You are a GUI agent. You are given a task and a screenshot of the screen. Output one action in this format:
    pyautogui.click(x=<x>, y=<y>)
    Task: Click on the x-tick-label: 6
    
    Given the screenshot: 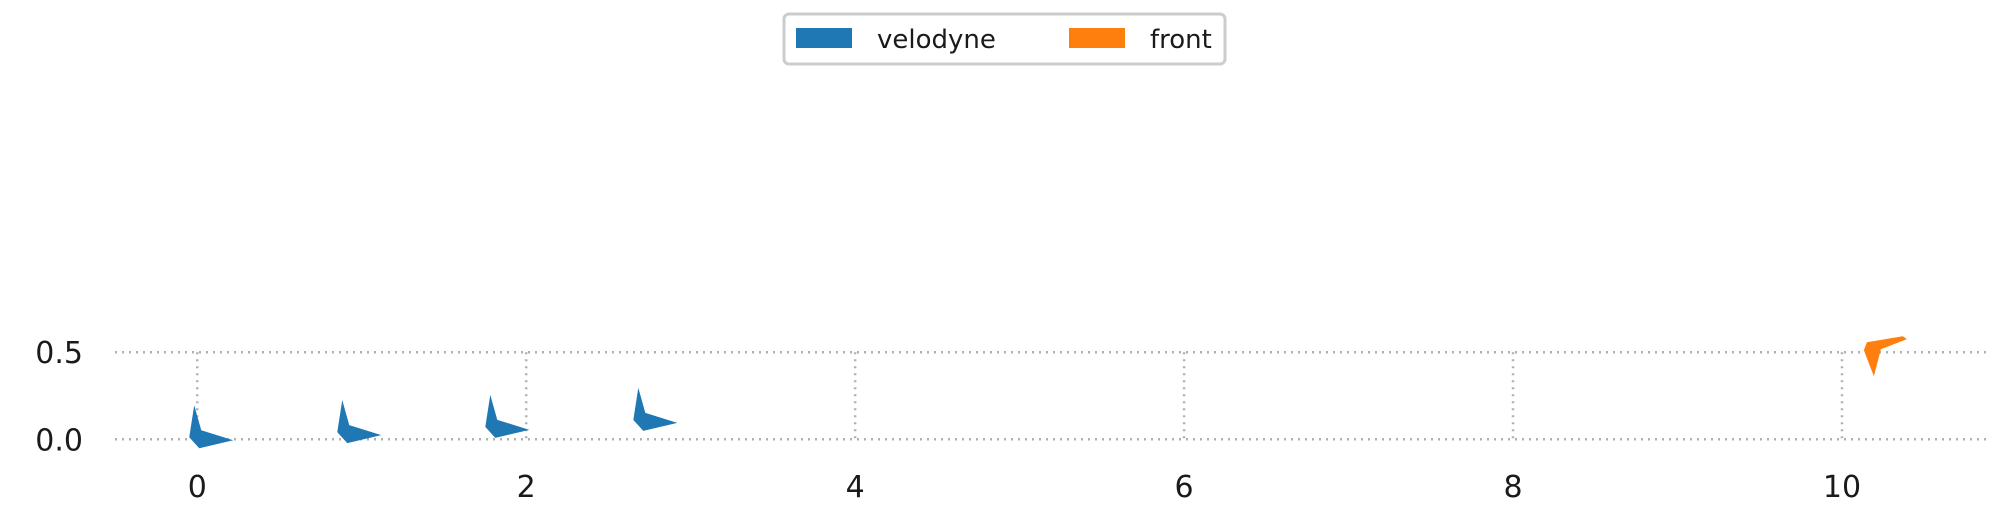 What is the action you would take?
    pyautogui.click(x=1184, y=487)
    